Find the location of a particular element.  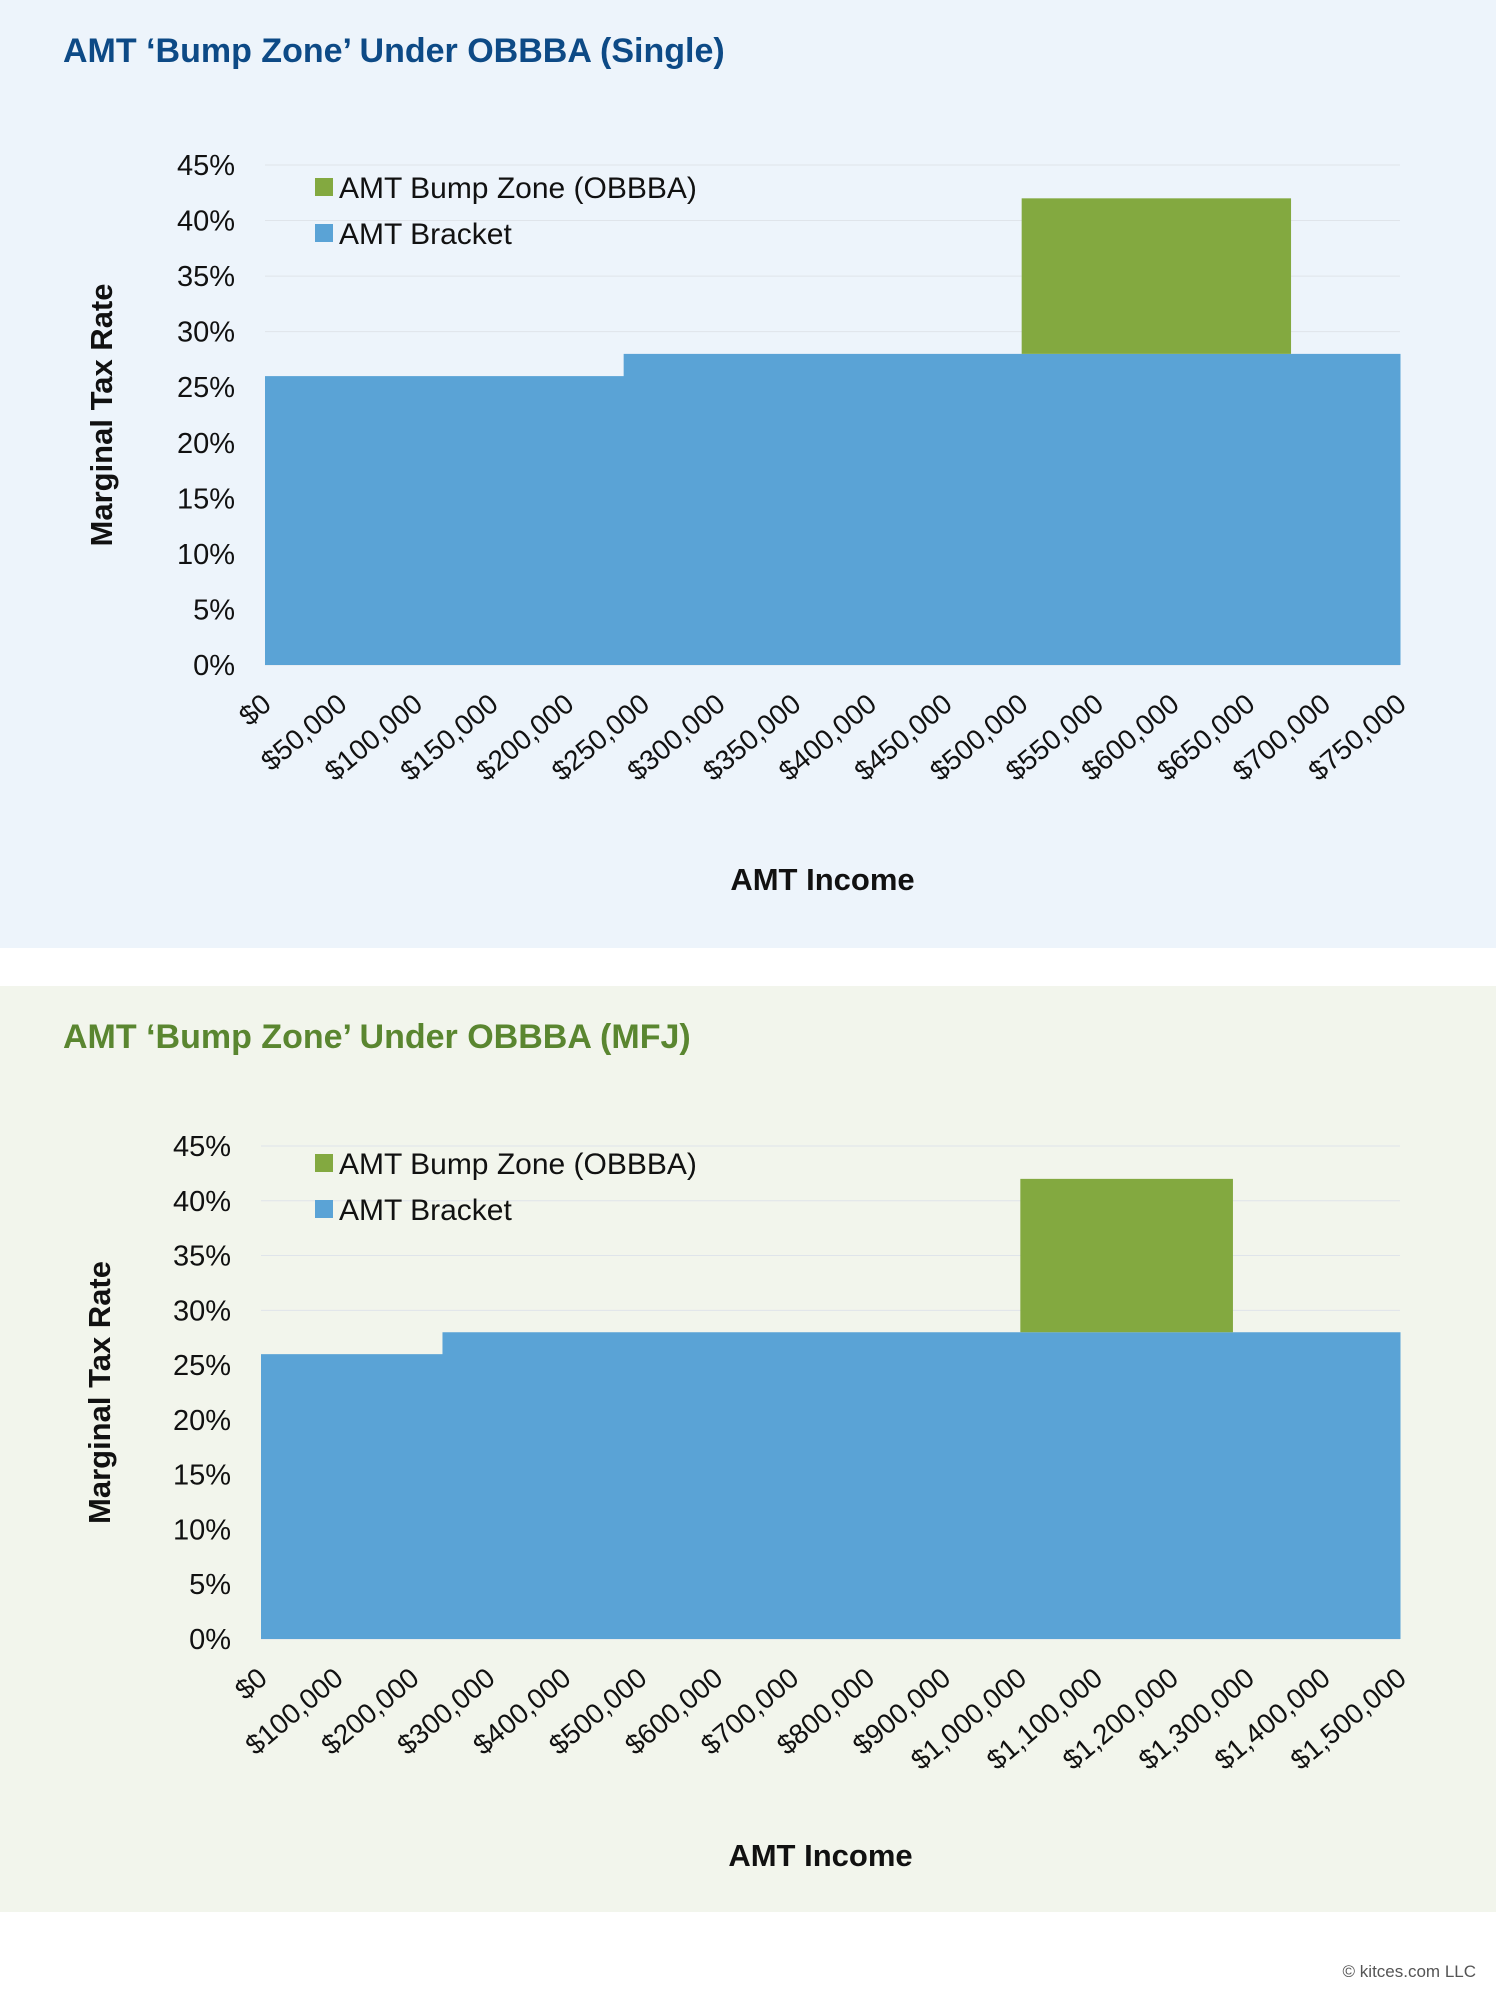

copyright-footer: © kitces.com LLC is located at coordinates (1409, 1971).